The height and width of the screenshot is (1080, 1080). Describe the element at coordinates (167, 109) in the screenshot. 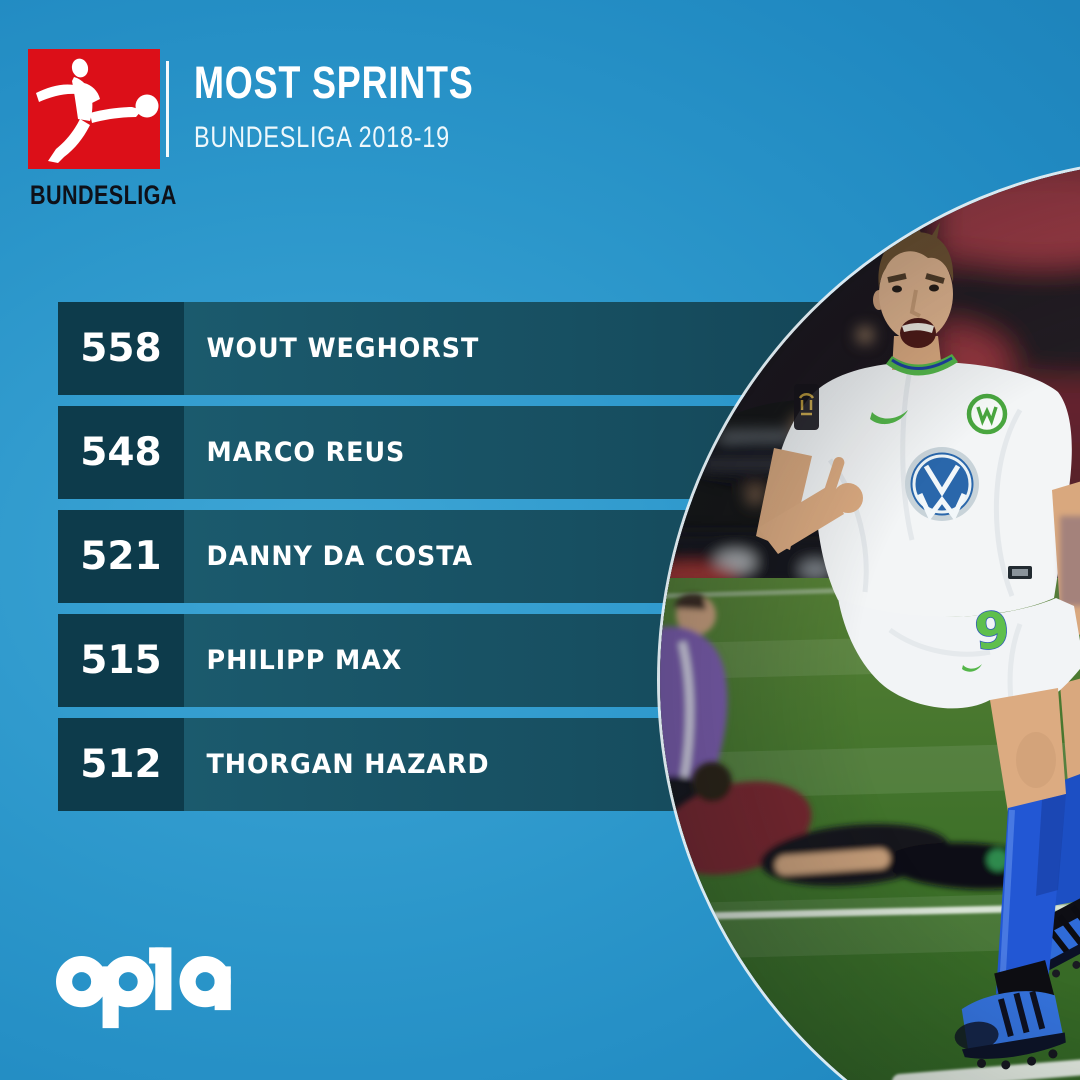

I see `header-divider` at that location.